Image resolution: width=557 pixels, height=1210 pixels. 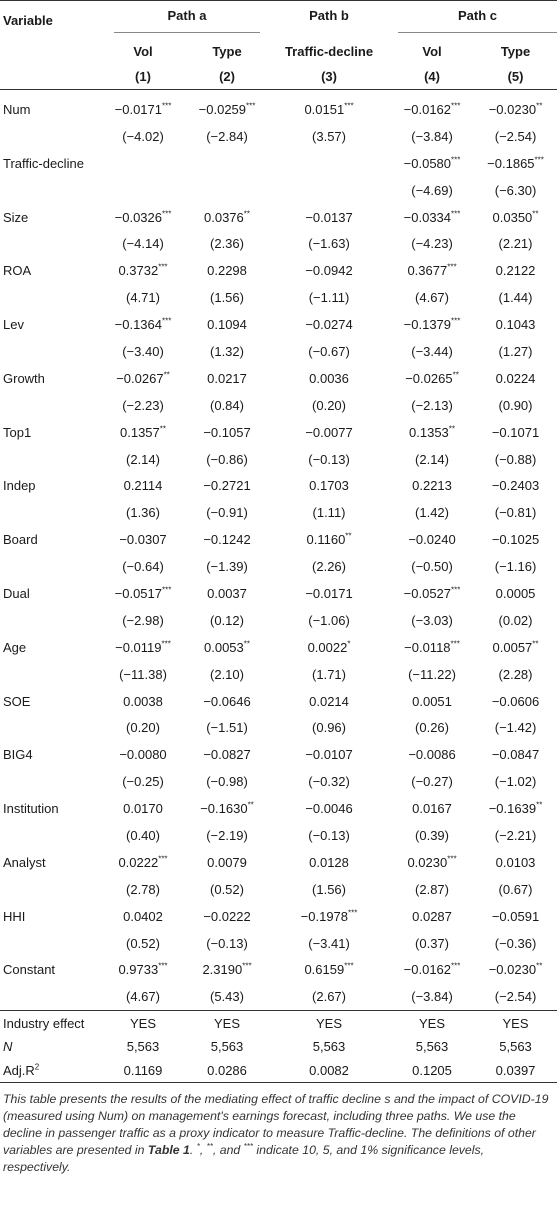 What do you see at coordinates (278, 701) in the screenshot?
I see `coef-row: SOE 0.0038 −0.0646 0.0214 0.0051 −0.0606` at bounding box center [278, 701].